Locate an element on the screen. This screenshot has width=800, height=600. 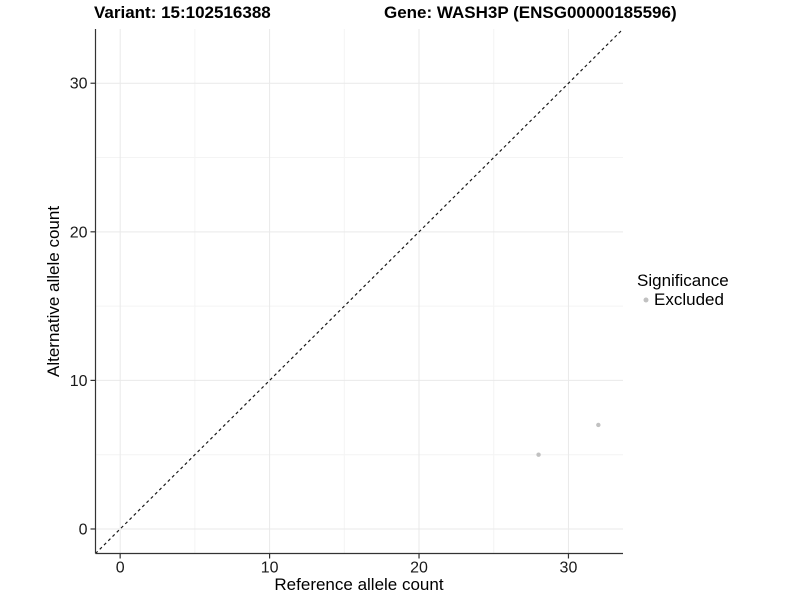
legend-point-icon is located at coordinates (645, 299).